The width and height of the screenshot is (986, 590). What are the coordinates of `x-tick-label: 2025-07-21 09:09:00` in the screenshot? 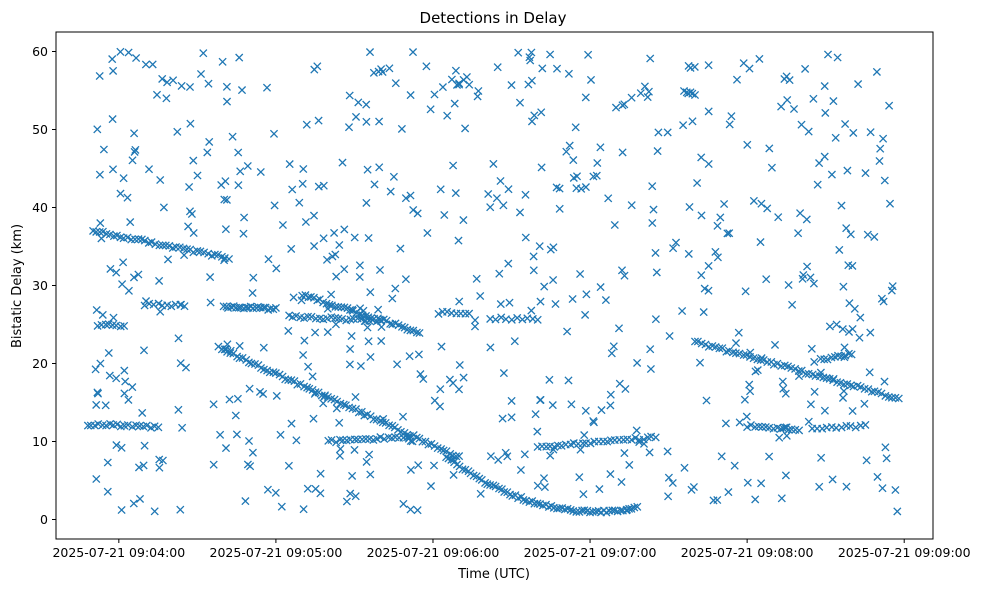 It's located at (904, 552).